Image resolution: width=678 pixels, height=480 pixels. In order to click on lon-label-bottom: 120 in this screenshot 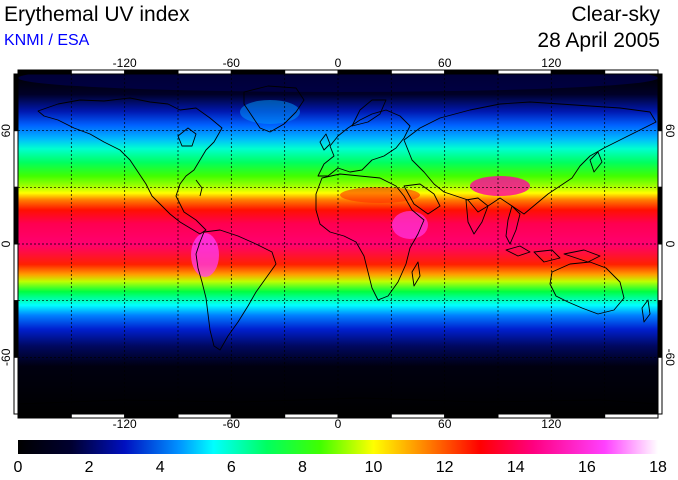, I will do `click(551, 424)`.